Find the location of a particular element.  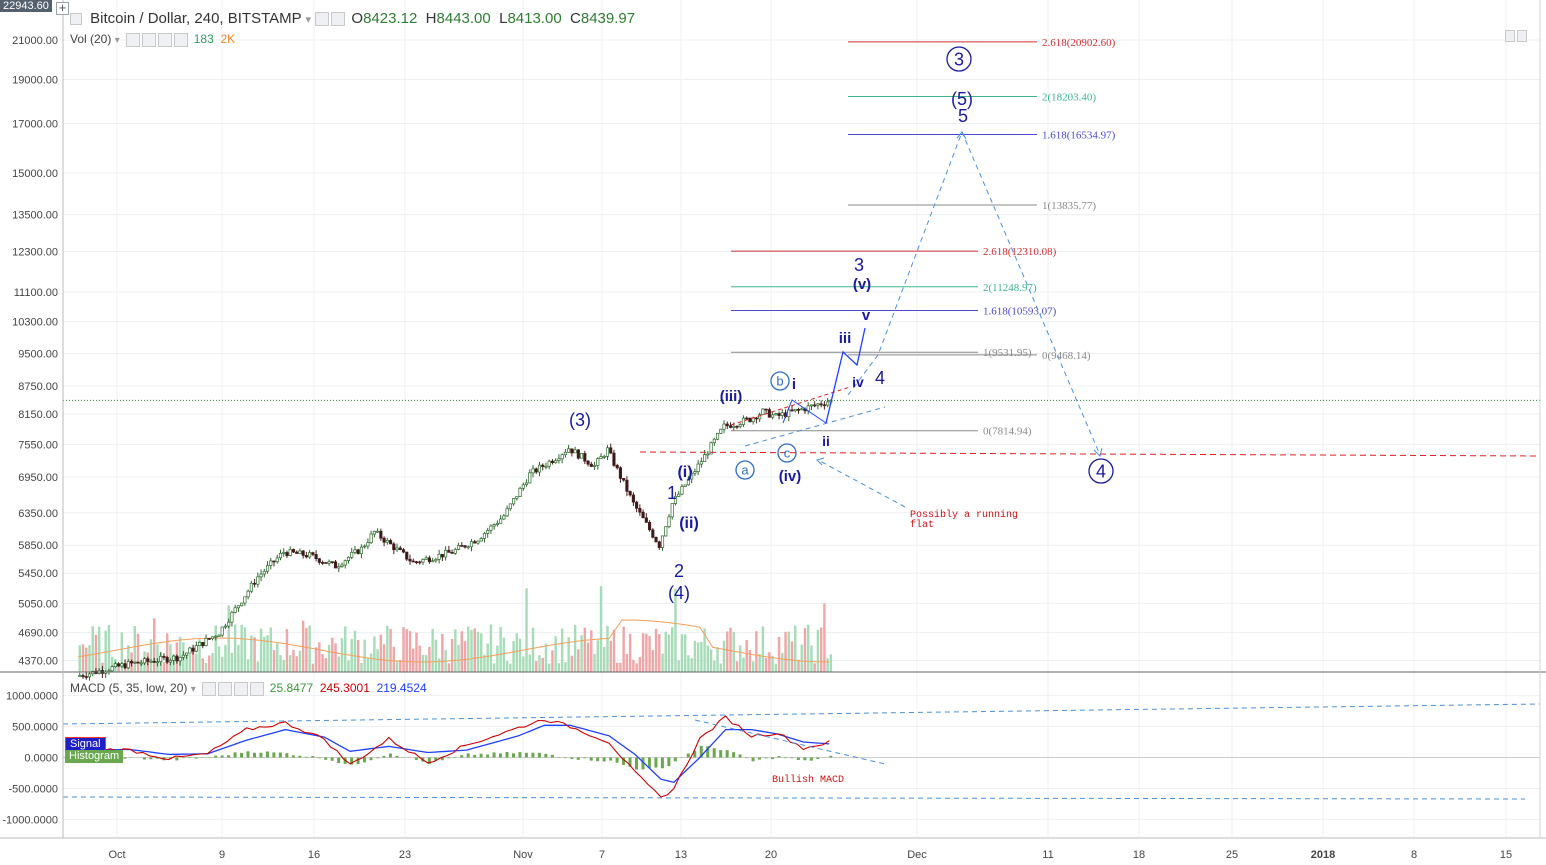

y-tick-label: 7550.00 is located at coordinates (38, 445).